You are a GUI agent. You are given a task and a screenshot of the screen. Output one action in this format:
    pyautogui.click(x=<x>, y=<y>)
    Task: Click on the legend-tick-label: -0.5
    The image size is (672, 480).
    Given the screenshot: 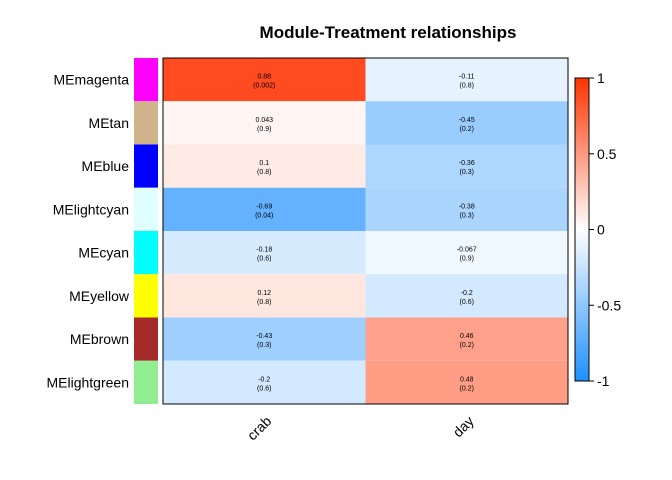 What is the action you would take?
    pyautogui.click(x=609, y=305)
    